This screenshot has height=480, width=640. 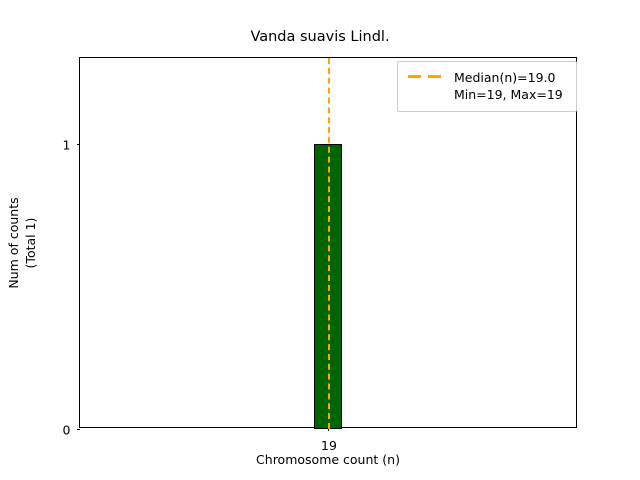 I want to click on chart-title: Vanda suavis Lindl., so click(x=320, y=37).